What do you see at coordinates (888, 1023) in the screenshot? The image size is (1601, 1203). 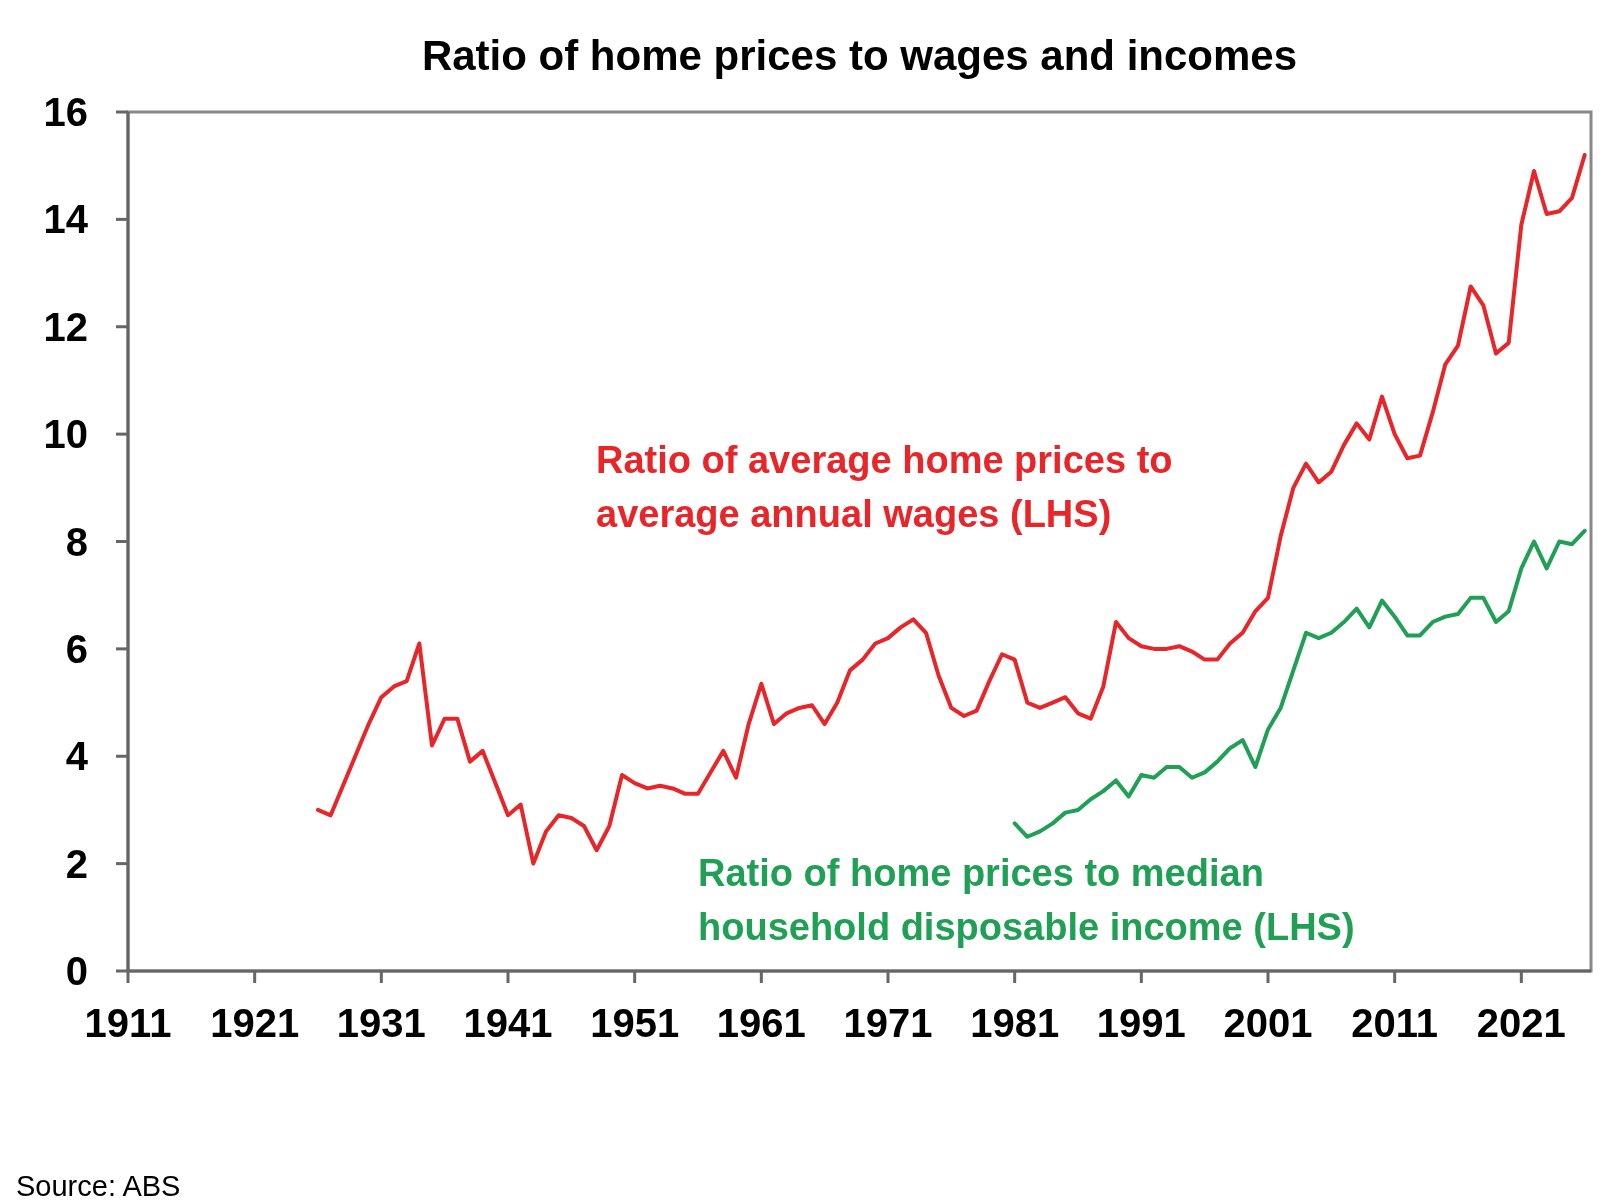 I see `x-tick-label: 1971` at bounding box center [888, 1023].